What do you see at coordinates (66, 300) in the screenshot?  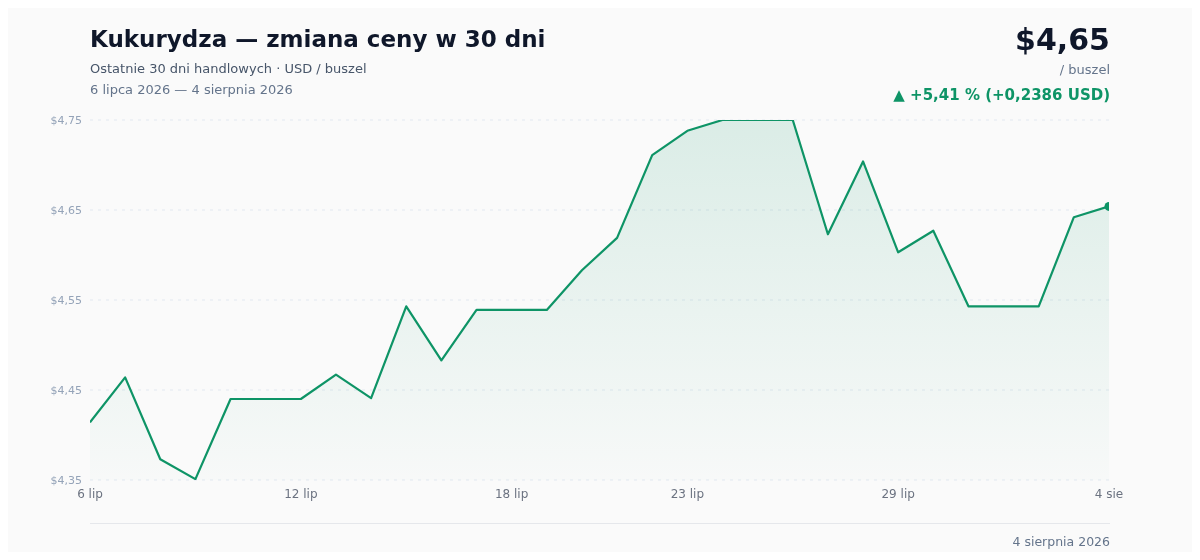 I see `y-tick-label: $4,55` at bounding box center [66, 300].